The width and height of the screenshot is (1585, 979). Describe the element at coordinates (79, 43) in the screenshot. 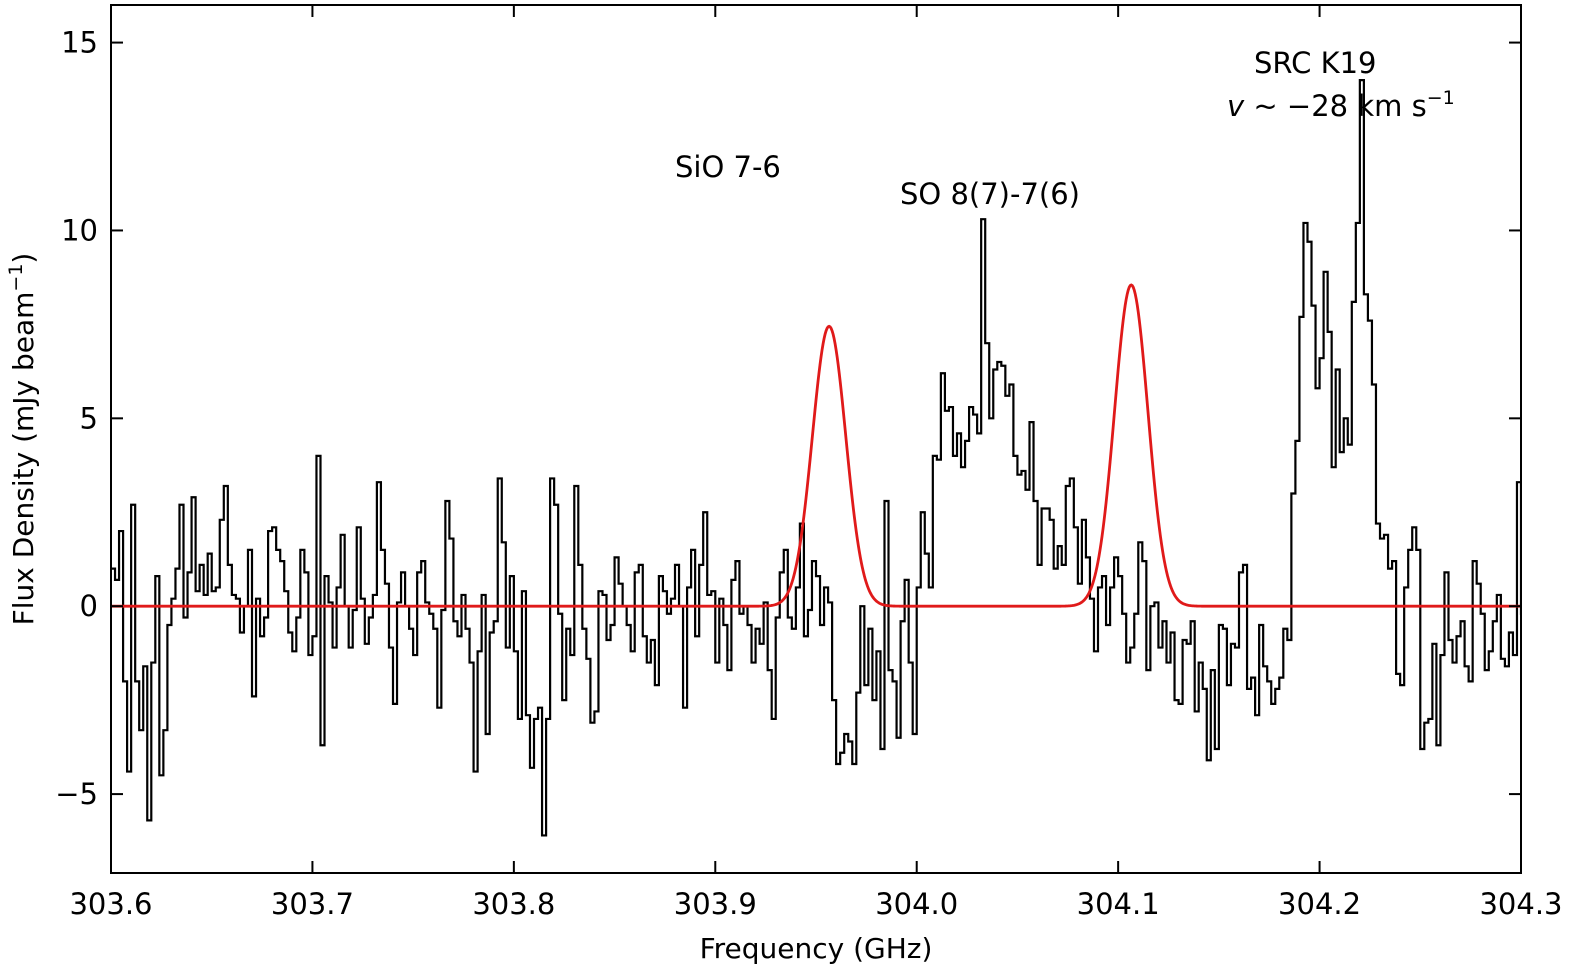

I see `y-tick-label: 15` at that location.